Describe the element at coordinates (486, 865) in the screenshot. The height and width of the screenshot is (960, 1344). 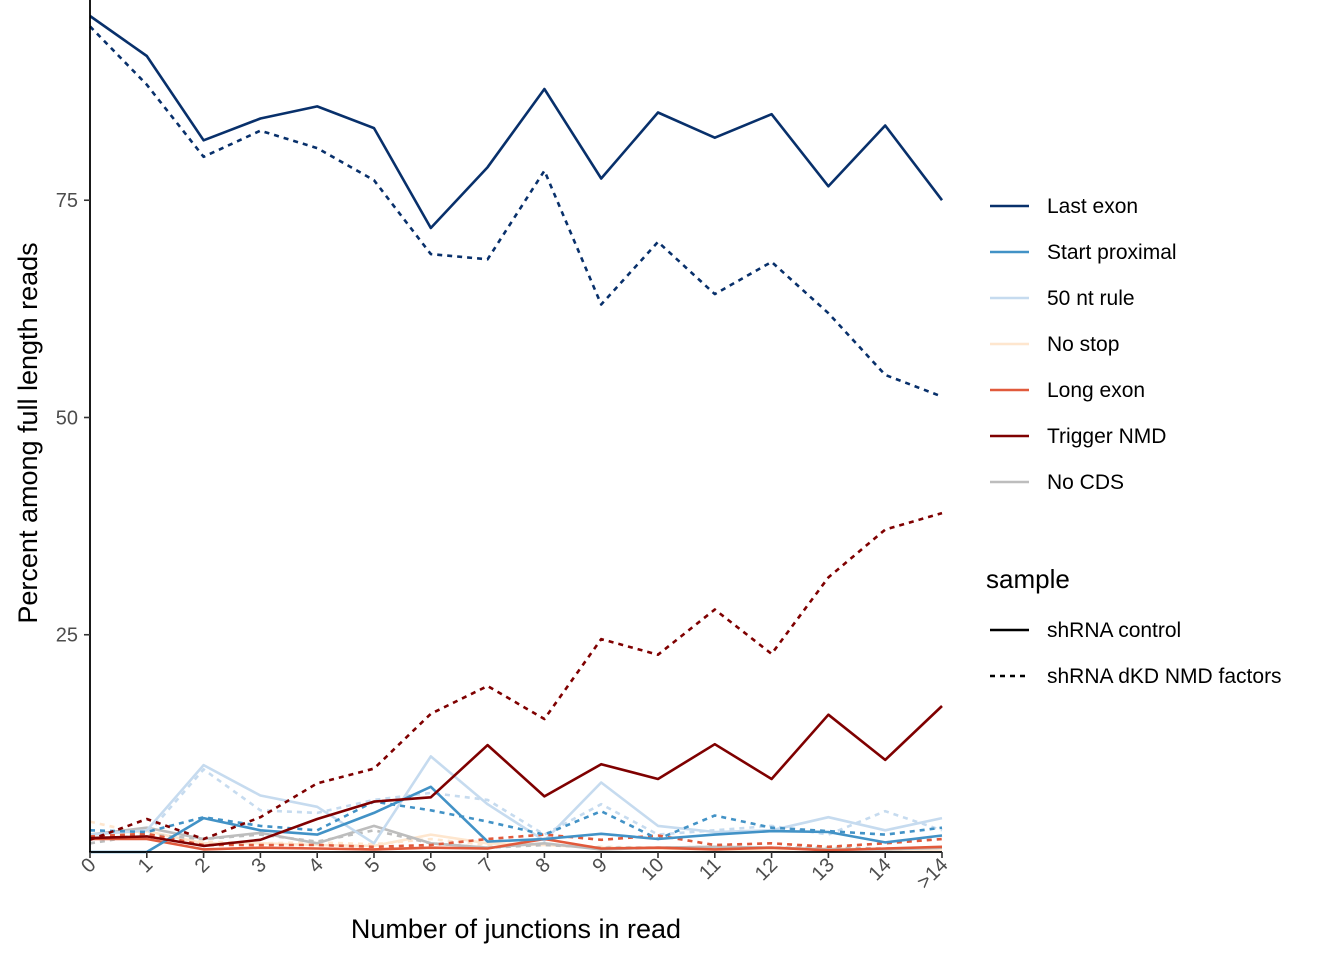
I see `x-tick-label: 7` at that location.